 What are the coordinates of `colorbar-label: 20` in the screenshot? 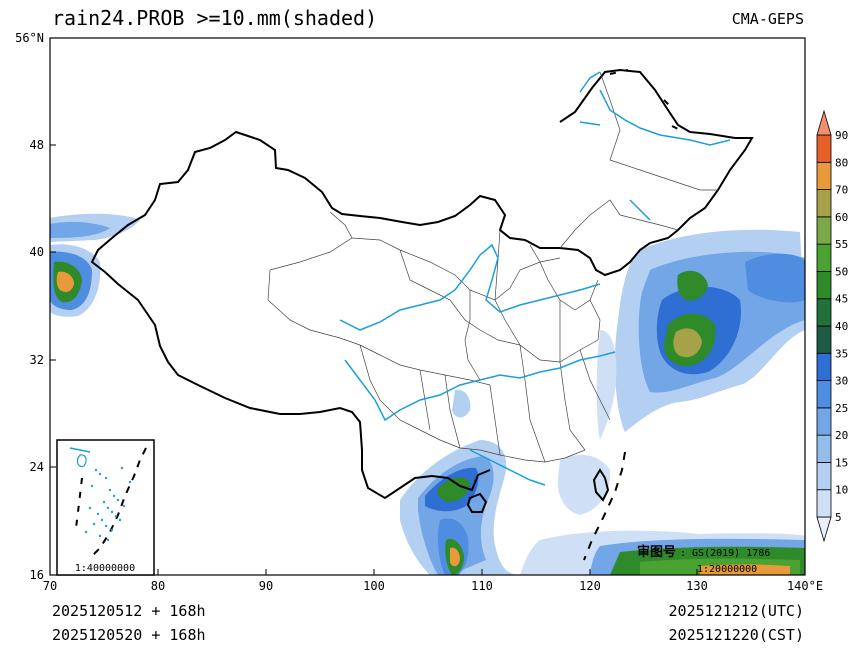 It's located at (841, 435).